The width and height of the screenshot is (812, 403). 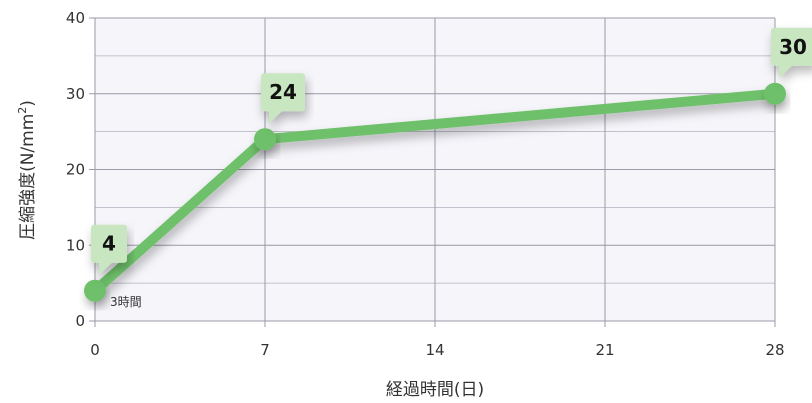 I want to click on y-tick-label: 40, so click(x=75, y=18).